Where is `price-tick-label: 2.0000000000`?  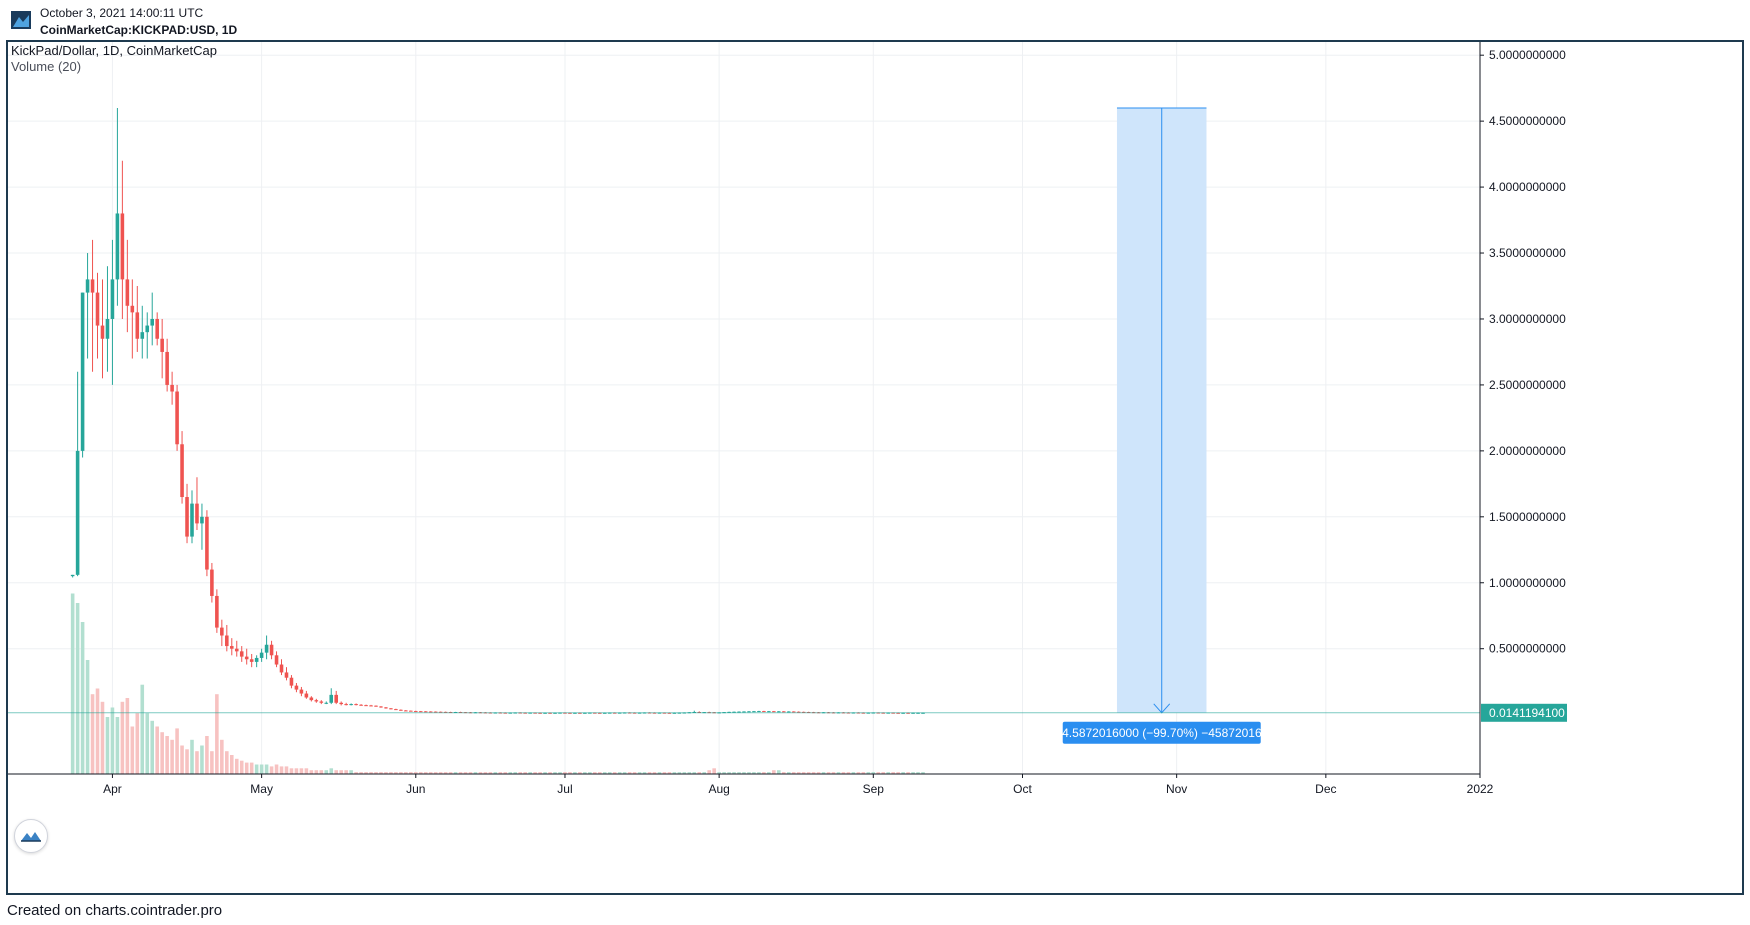 price-tick-label: 2.0000000000 is located at coordinates (1527, 451).